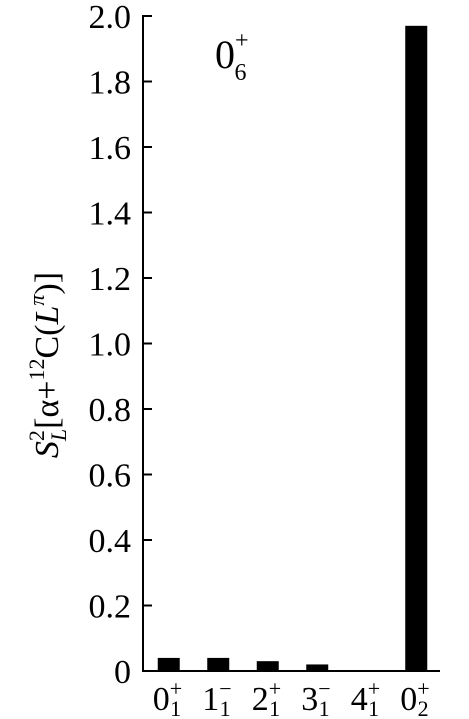  Describe the element at coordinates (110, 541) in the screenshot. I see `y-tick-label: 0.4` at that location.